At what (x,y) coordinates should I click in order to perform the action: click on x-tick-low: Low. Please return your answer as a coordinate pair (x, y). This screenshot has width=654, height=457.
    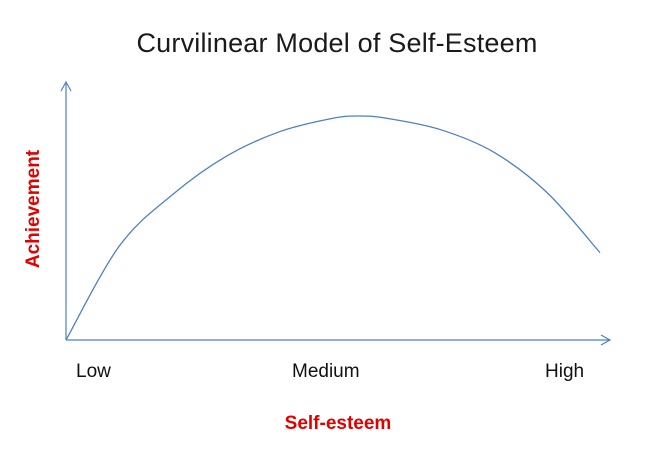
    Looking at the image, I should click on (93, 371).